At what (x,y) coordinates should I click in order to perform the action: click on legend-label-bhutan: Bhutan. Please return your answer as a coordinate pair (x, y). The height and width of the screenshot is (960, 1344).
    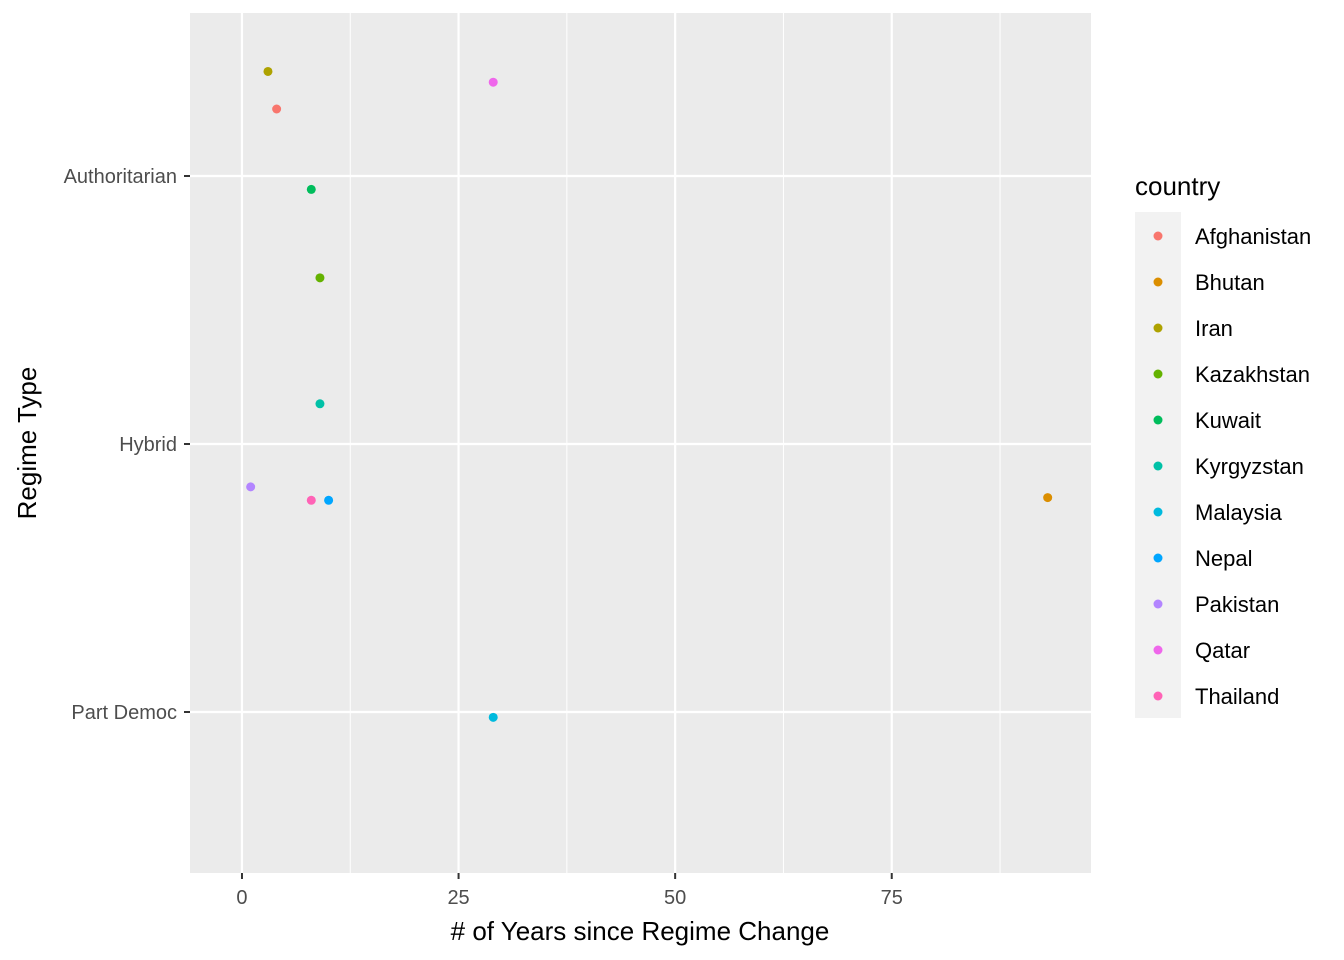
    Looking at the image, I should click on (1230, 282).